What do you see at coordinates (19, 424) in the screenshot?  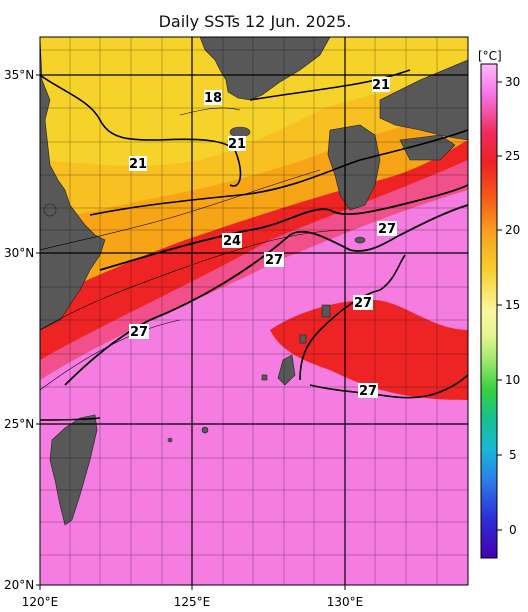 I see `lat-label-25n: 25°N` at bounding box center [19, 424].